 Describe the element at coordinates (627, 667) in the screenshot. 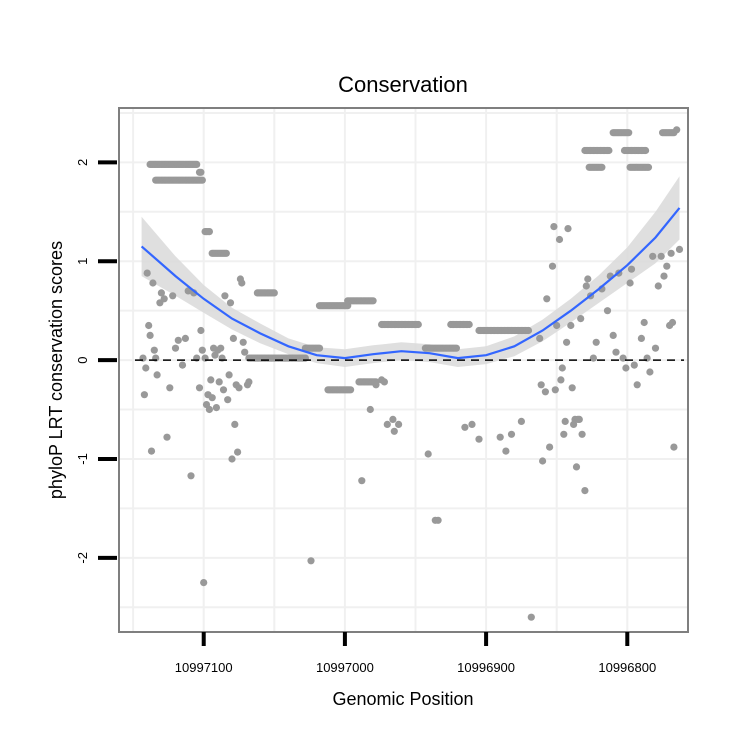

I see `x-tick-label: 10996800` at that location.